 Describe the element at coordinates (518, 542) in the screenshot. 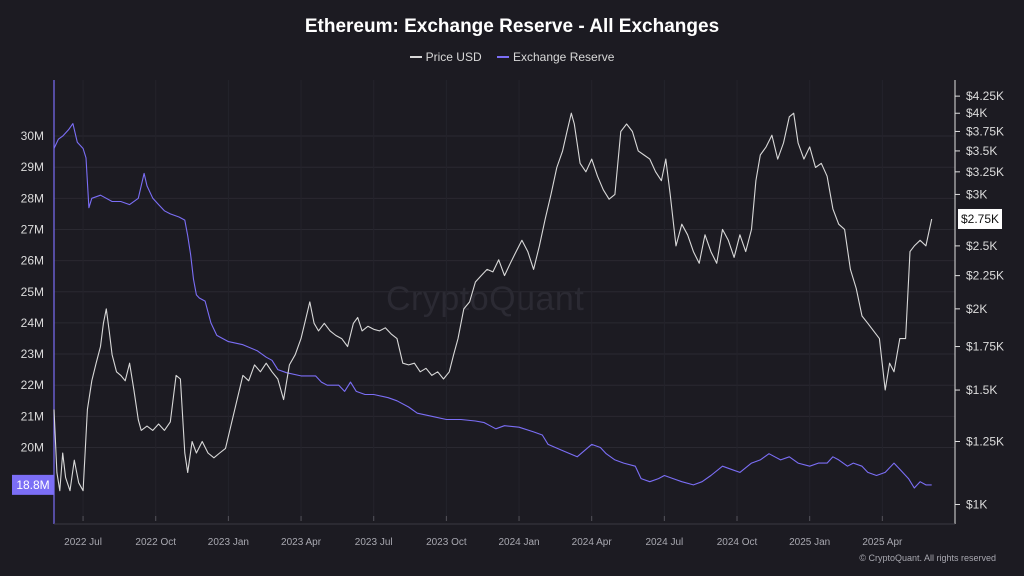

I see `x-tick-label: 2024 Jan` at that location.